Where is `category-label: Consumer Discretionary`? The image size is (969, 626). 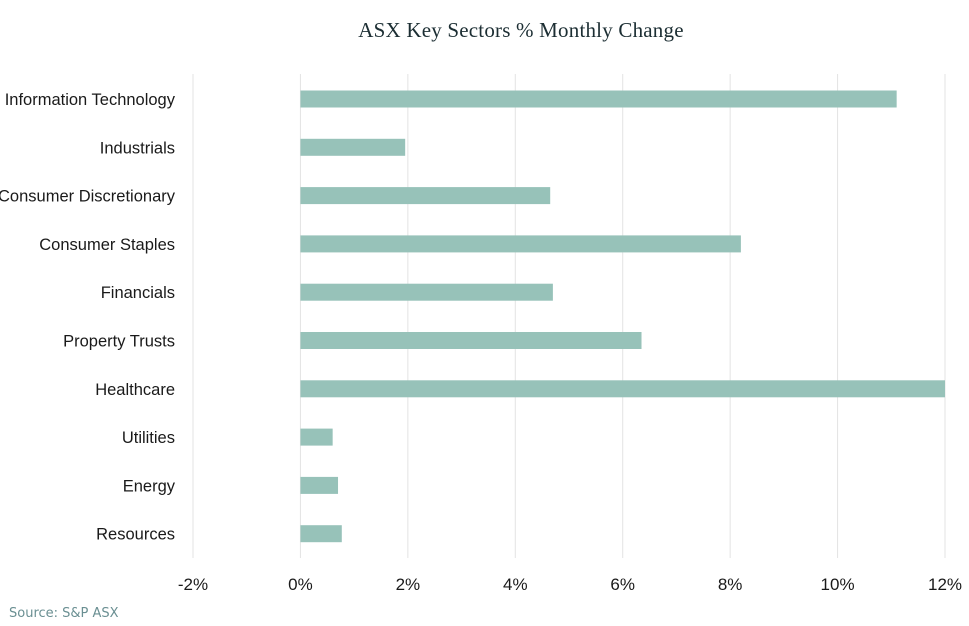
category-label: Consumer Discretionary is located at coordinates (88, 197).